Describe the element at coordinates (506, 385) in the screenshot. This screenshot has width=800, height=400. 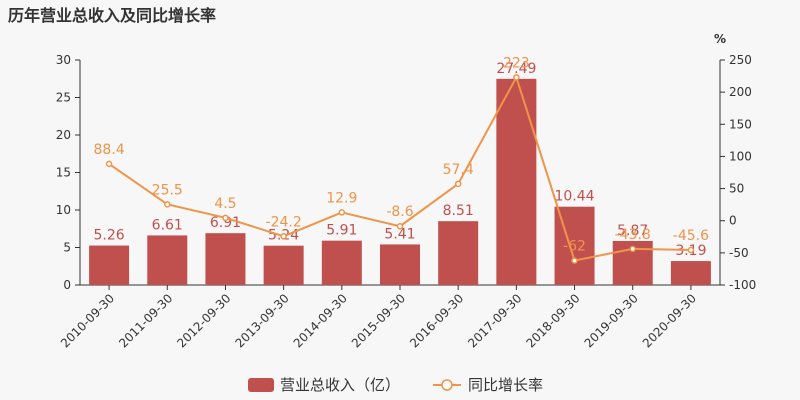
I see `legend-label-growth: 同比增长率` at that location.